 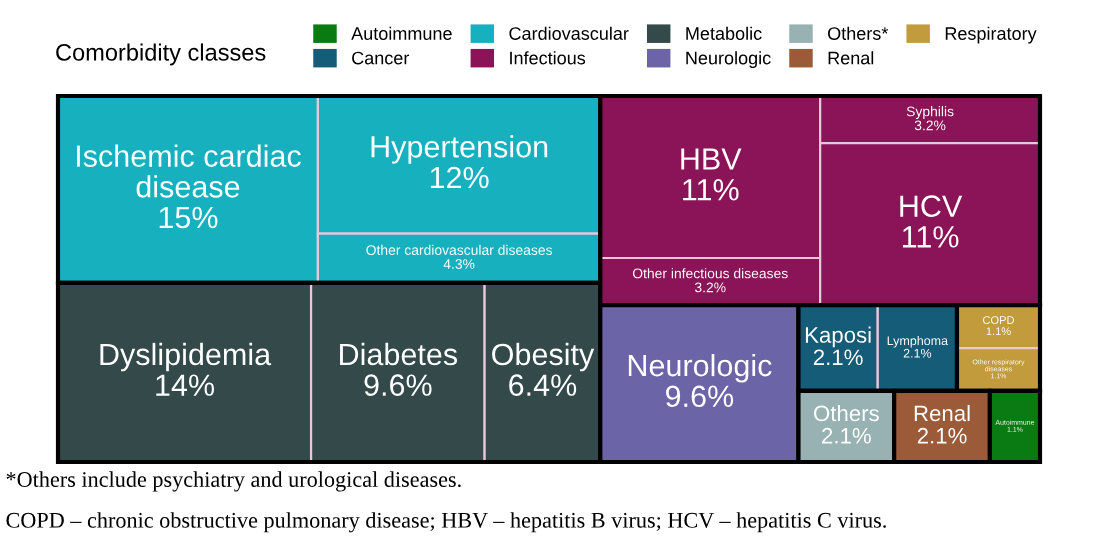 What do you see at coordinates (942, 413) in the screenshot?
I see `category-label: Renal` at bounding box center [942, 413].